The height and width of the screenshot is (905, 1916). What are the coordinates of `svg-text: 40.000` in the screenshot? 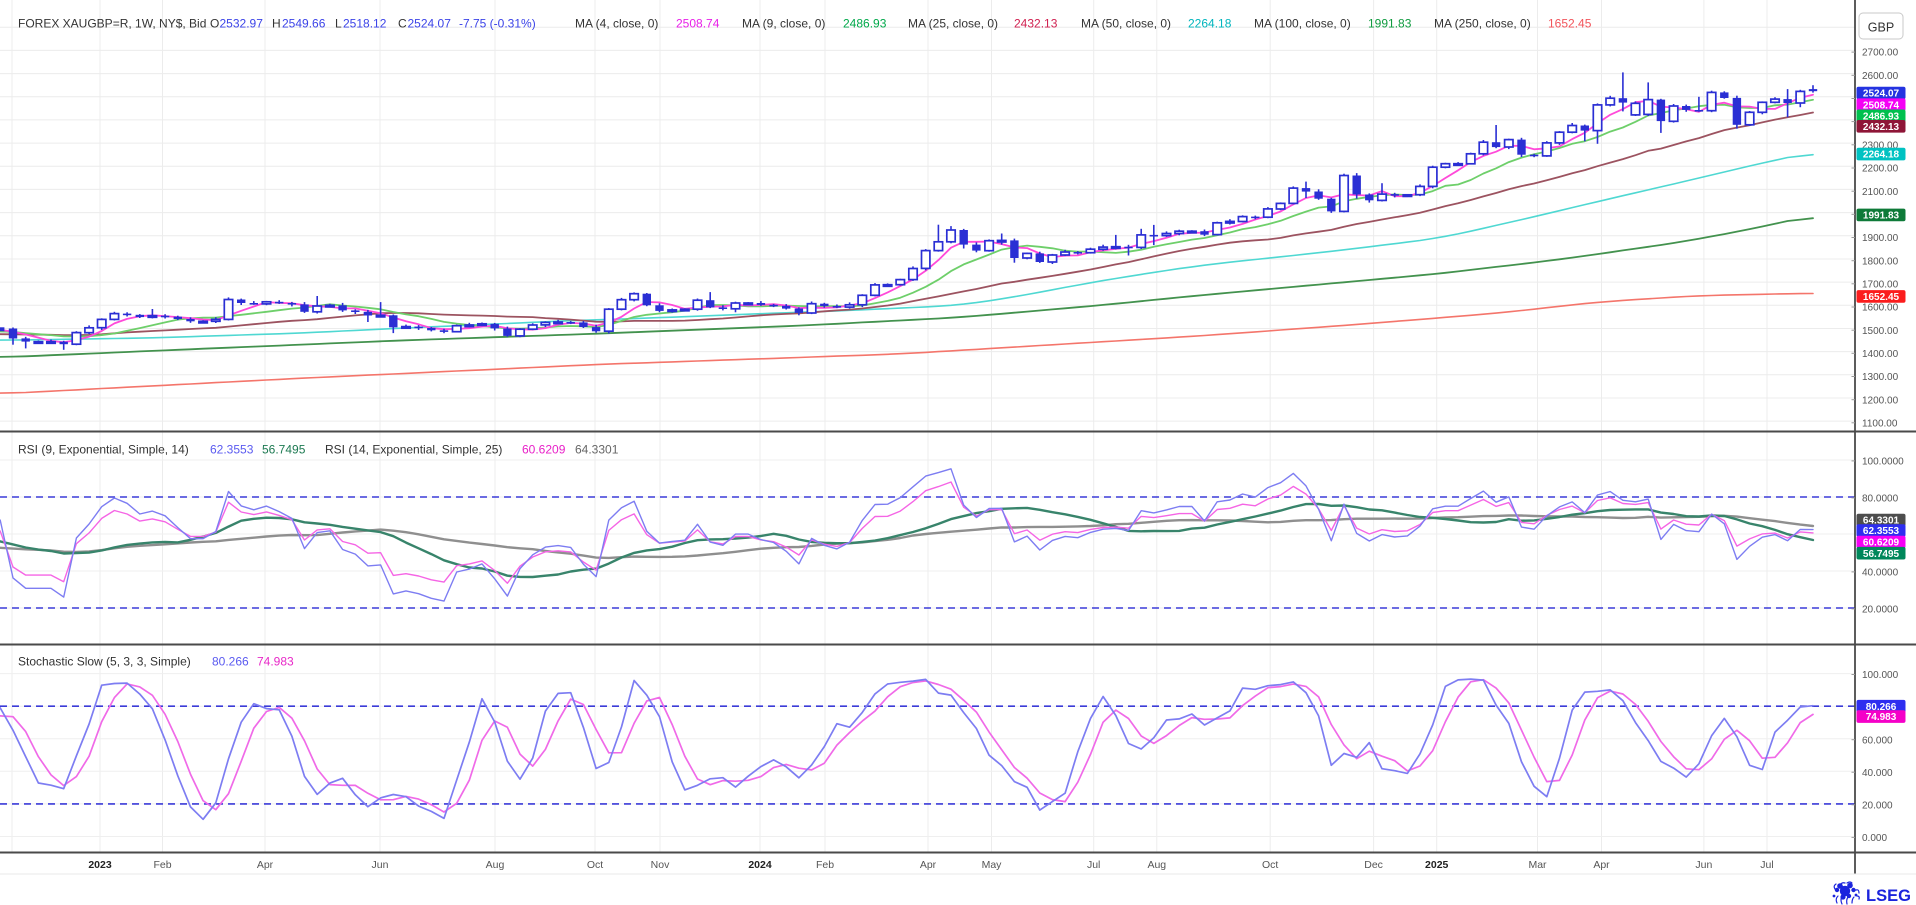 It's located at (1877, 773).